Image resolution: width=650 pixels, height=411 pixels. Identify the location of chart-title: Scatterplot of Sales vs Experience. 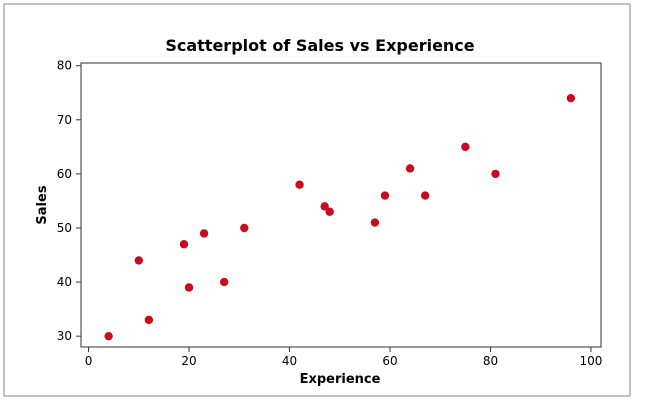
(319, 45).